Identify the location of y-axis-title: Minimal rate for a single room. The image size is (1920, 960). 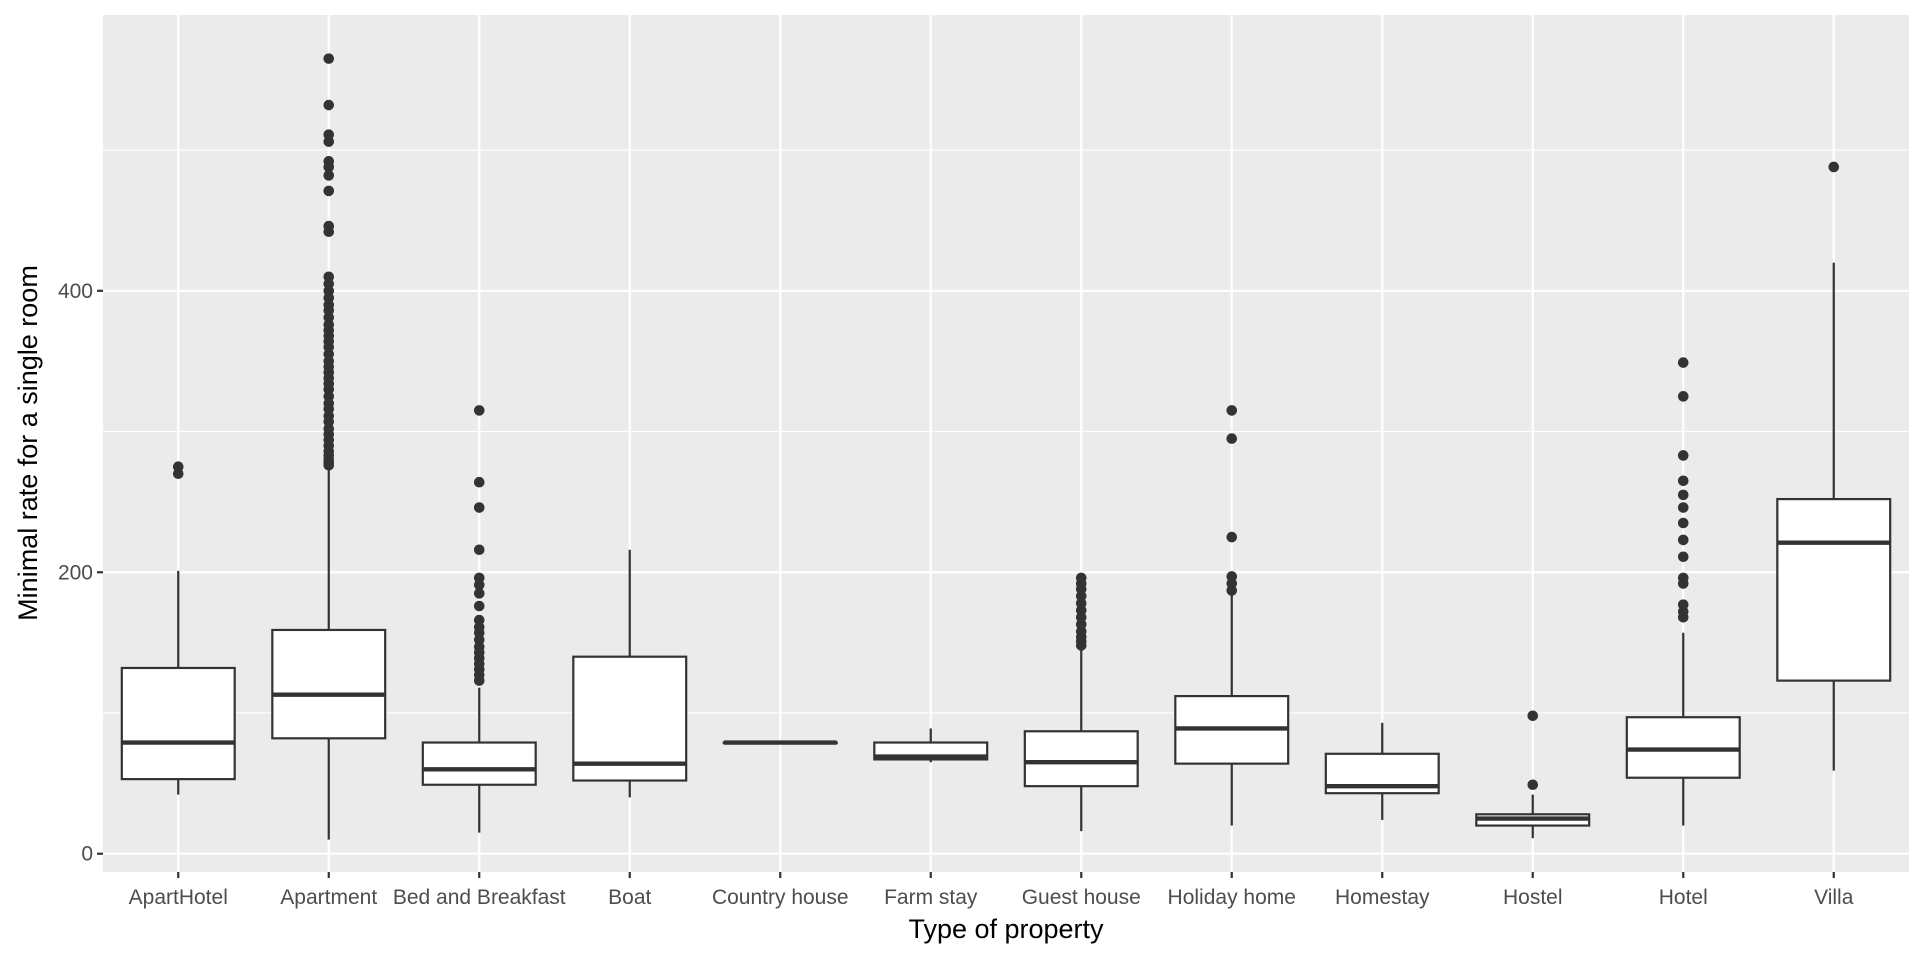
(28, 443).